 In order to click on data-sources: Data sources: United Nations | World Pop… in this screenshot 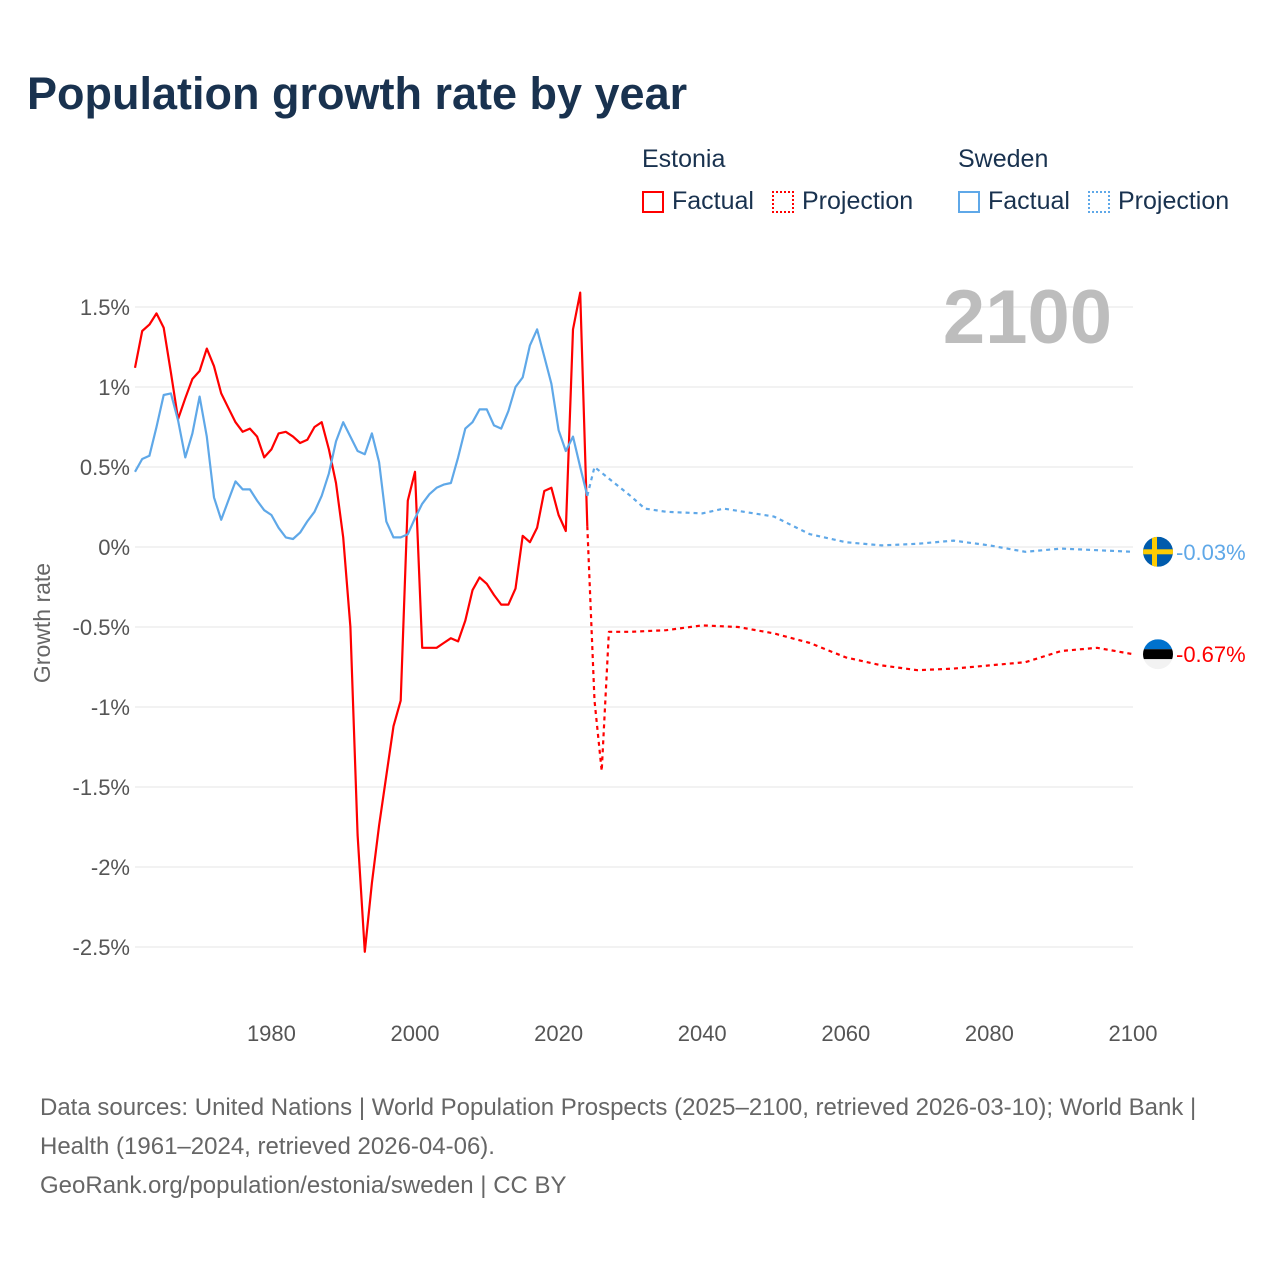, I will do `click(618, 1127)`.